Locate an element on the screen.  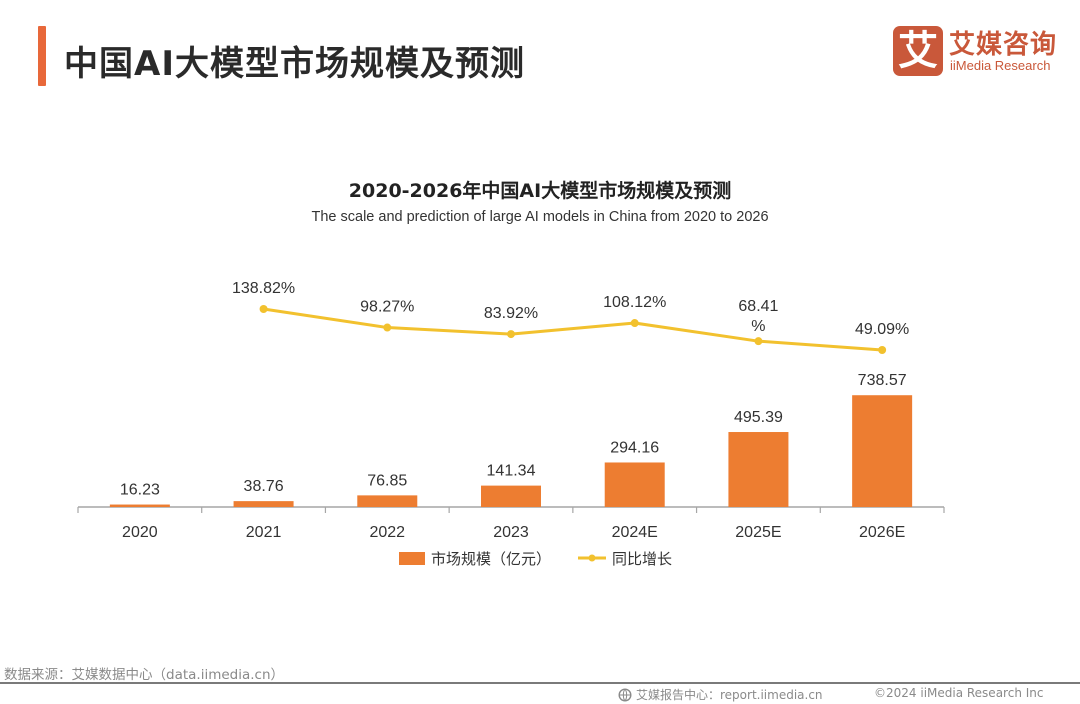
bar-value-label: 738.57 is located at coordinates (882, 380).